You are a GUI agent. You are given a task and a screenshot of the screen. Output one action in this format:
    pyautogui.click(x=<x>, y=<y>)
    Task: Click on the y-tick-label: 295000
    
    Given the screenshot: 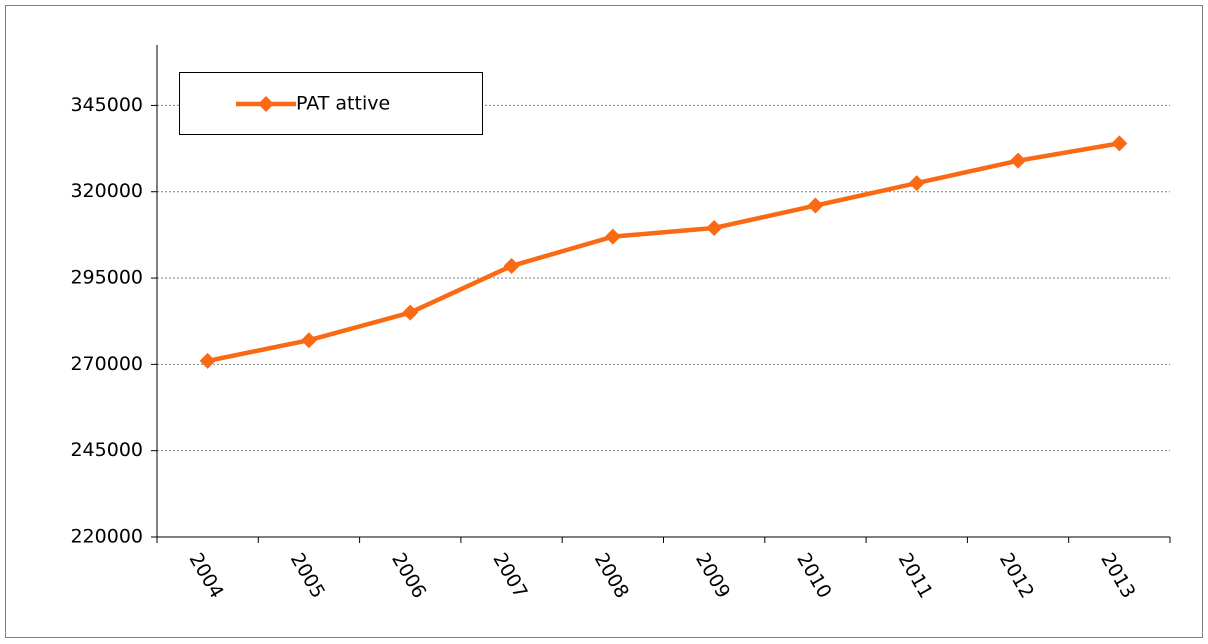 What is the action you would take?
    pyautogui.click(x=106, y=278)
    